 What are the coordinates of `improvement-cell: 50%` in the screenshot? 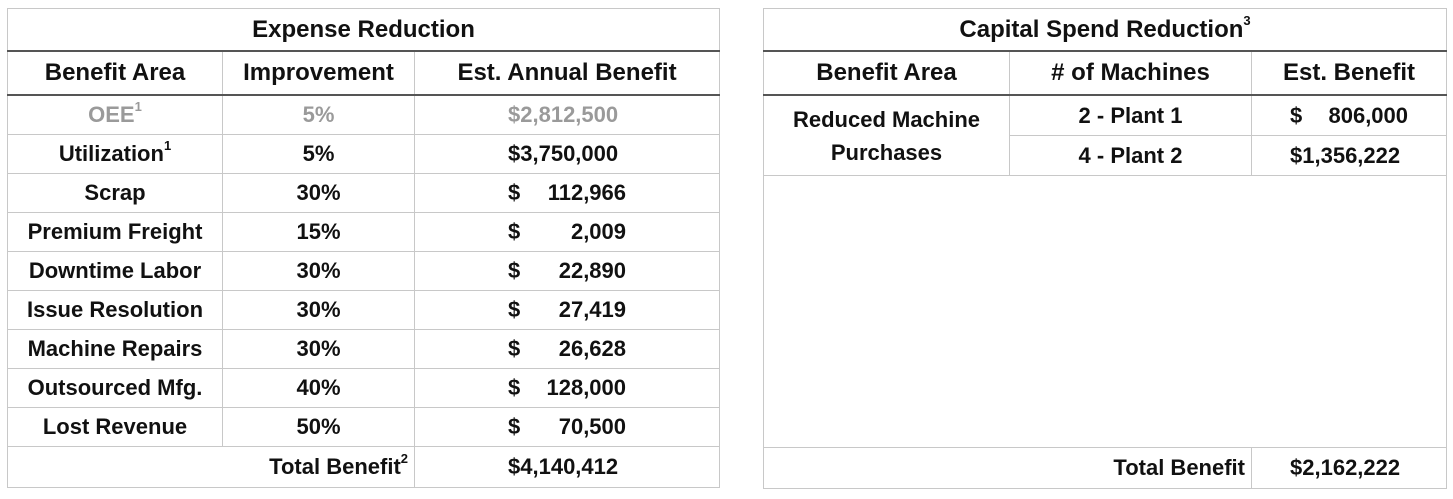 It's located at (318, 427).